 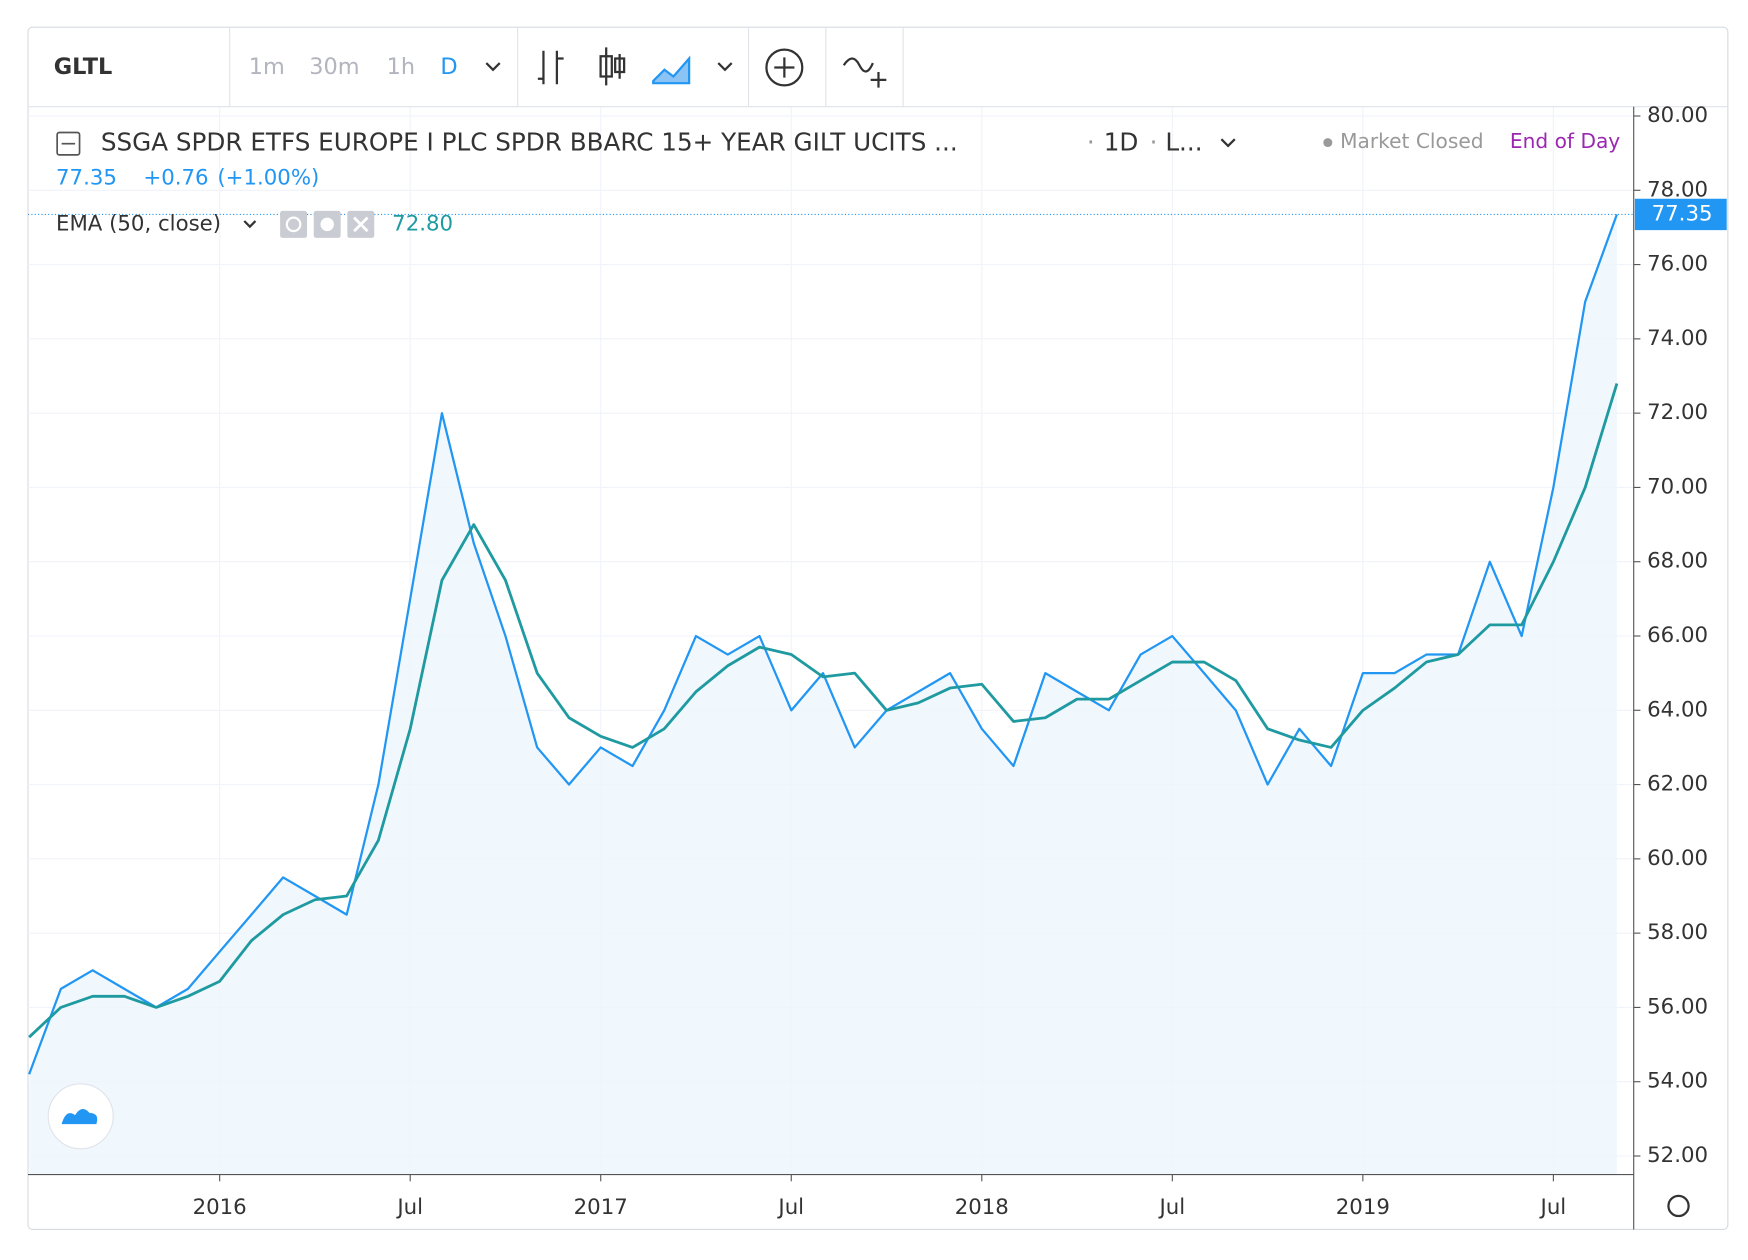 I want to click on y-tick-label: 54.00, so click(x=1677, y=1081).